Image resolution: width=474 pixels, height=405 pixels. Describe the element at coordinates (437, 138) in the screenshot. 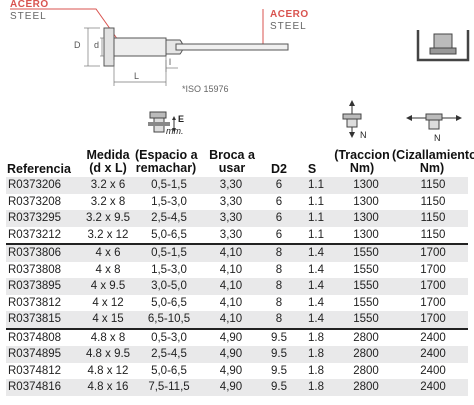

I see `shear-unit: N` at that location.